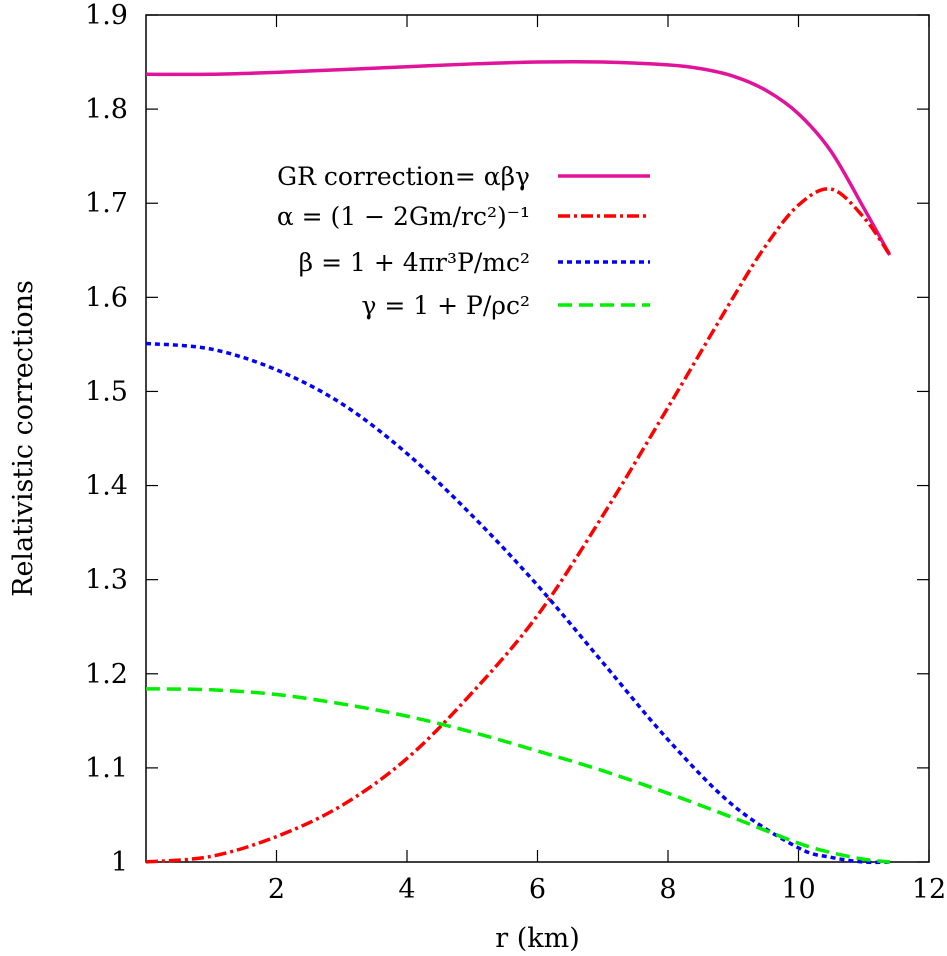 The width and height of the screenshot is (947, 956). What do you see at coordinates (106, 580) in the screenshot?
I see `y-tick-label: 1.3` at bounding box center [106, 580].